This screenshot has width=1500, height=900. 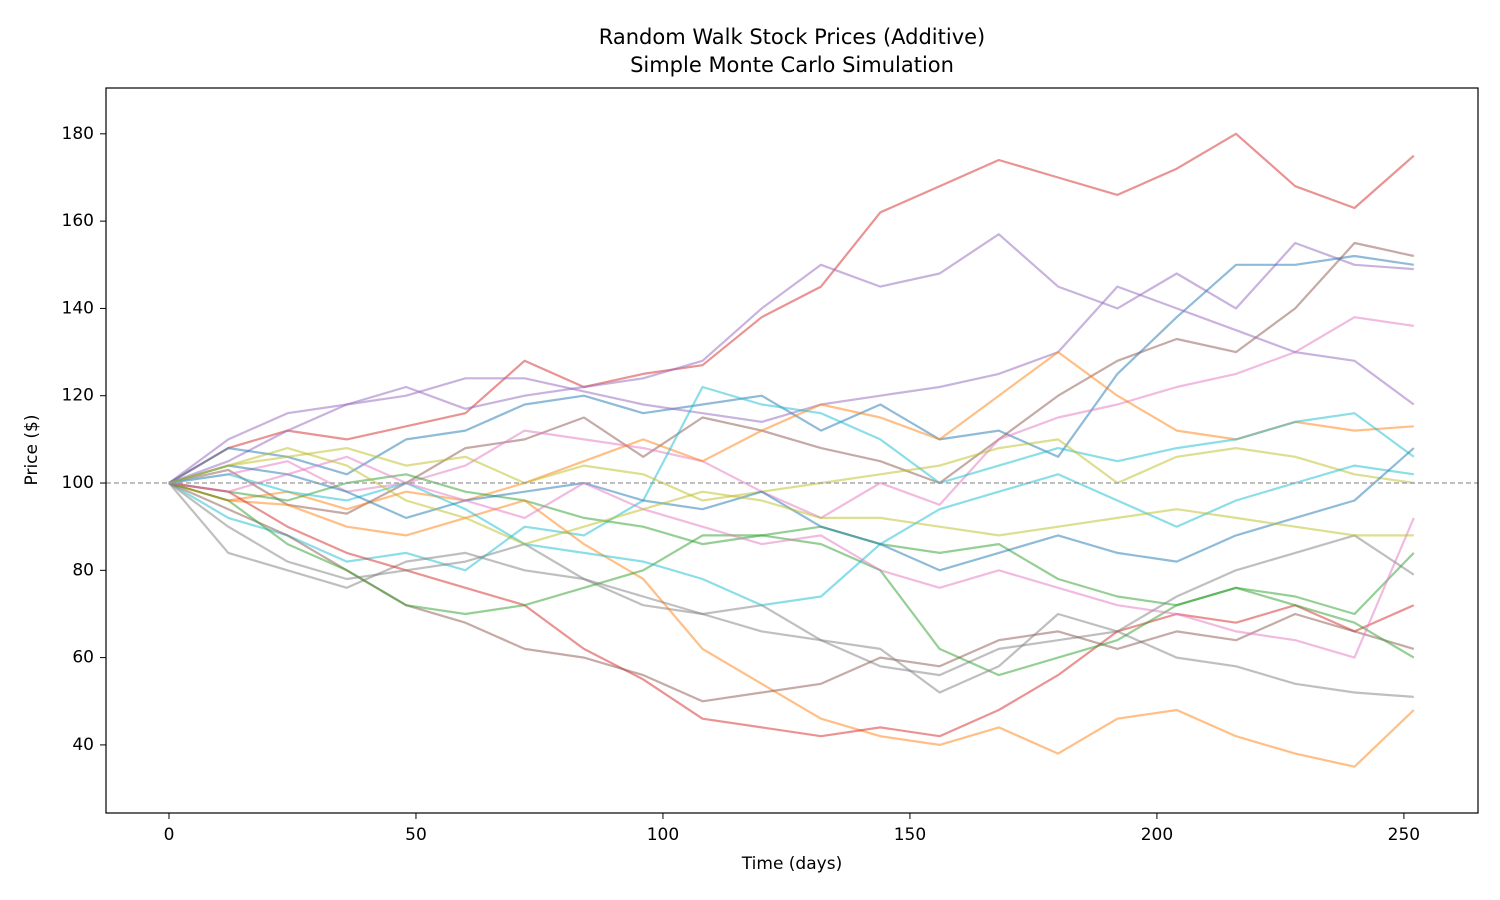 I want to click on y-tick-label: 140, so click(x=78, y=308).